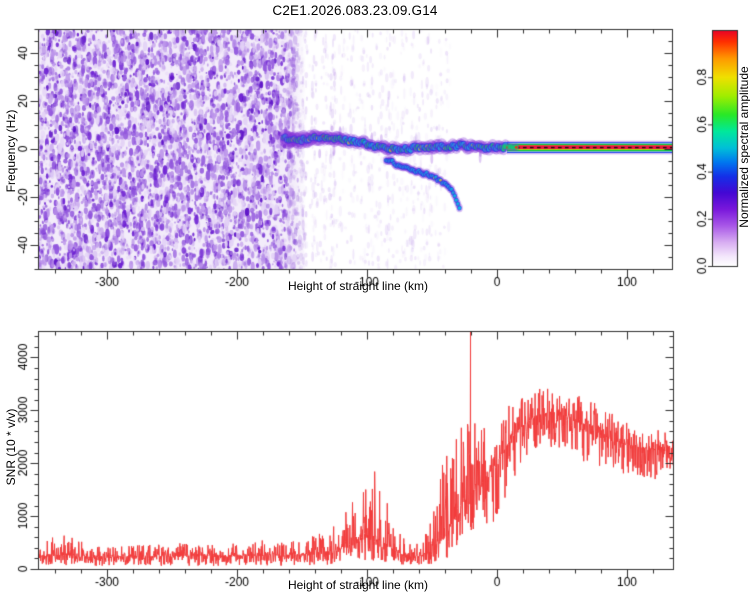 This screenshot has width=750, height=600. I want to click on colorbar-label: Normalized spectral amplitude, so click(743, 147).